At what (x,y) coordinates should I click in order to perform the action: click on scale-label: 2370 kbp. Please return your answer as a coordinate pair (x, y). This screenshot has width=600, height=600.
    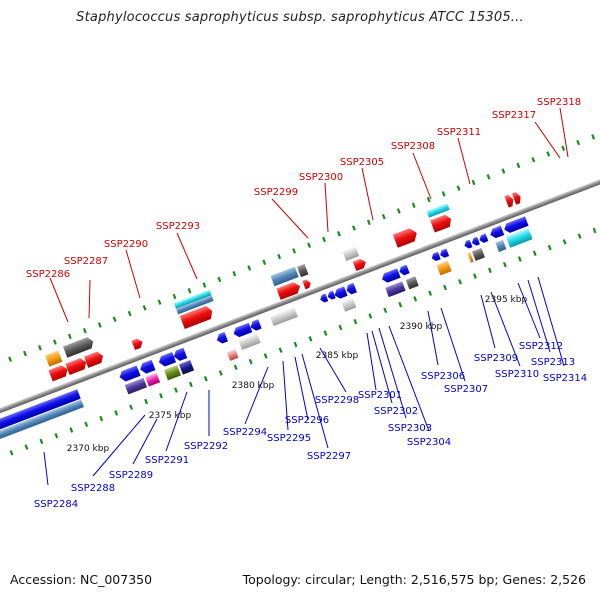
    Looking at the image, I should click on (88, 449).